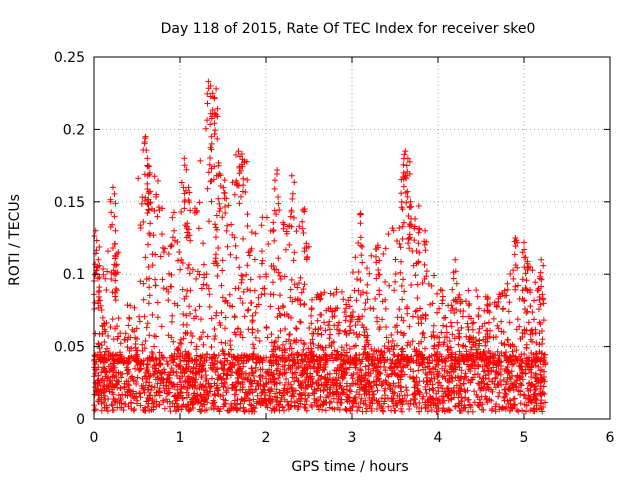 This screenshot has height=480, width=640. Describe the element at coordinates (80, 420) in the screenshot. I see `y-tick-label: 0` at that location.